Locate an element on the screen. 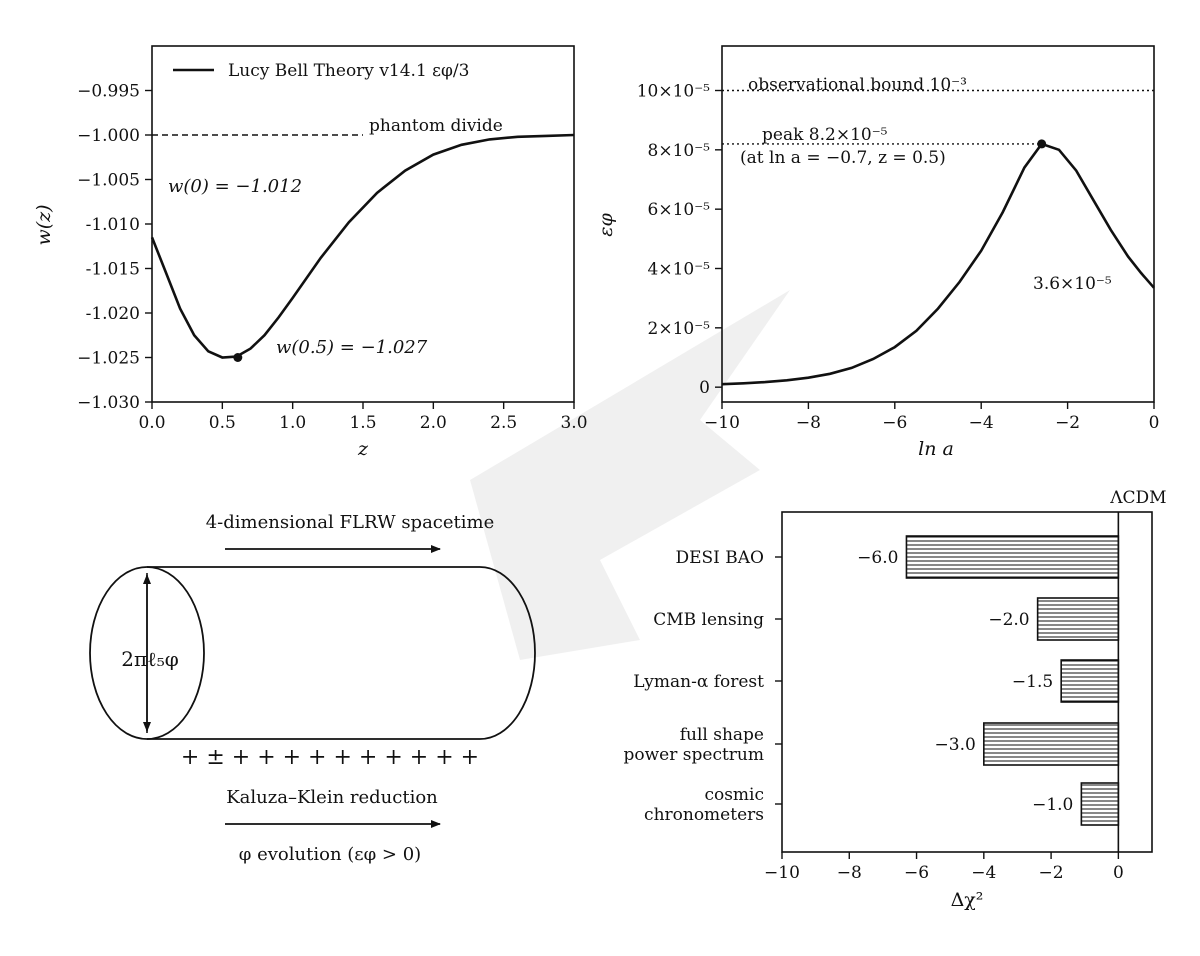  chi2-x-tick-label: −2 is located at coordinates (1051, 873).